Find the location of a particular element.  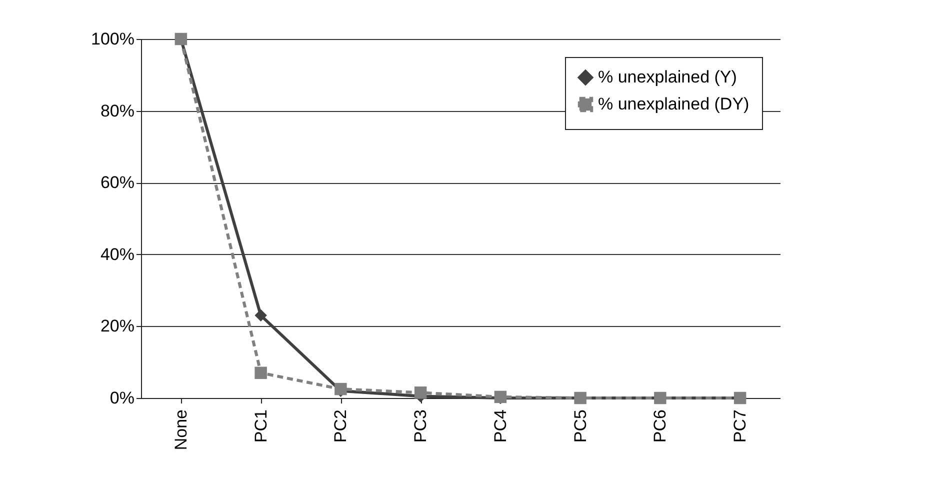

y-tick-label: 100% is located at coordinates (112, 39).